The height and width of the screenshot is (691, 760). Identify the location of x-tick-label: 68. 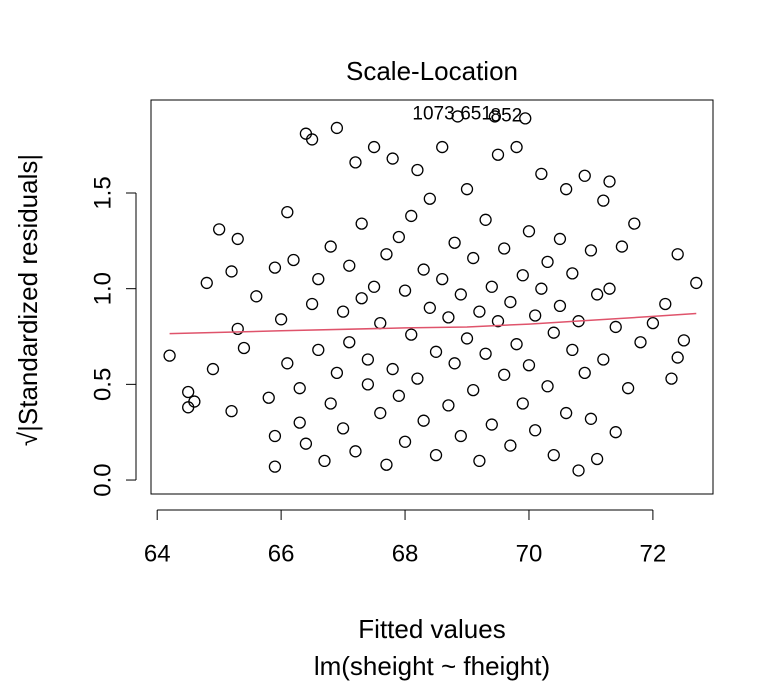
(405, 553).